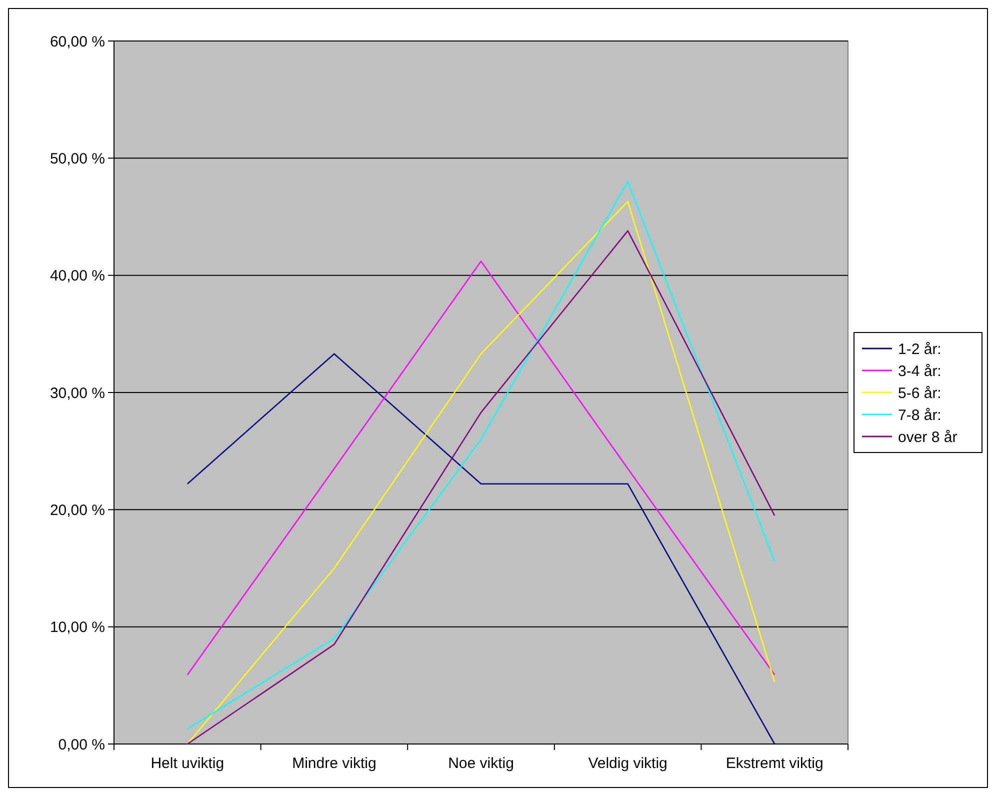 The height and width of the screenshot is (796, 996). I want to click on y-tick-label: 60,00 %, so click(77, 41).